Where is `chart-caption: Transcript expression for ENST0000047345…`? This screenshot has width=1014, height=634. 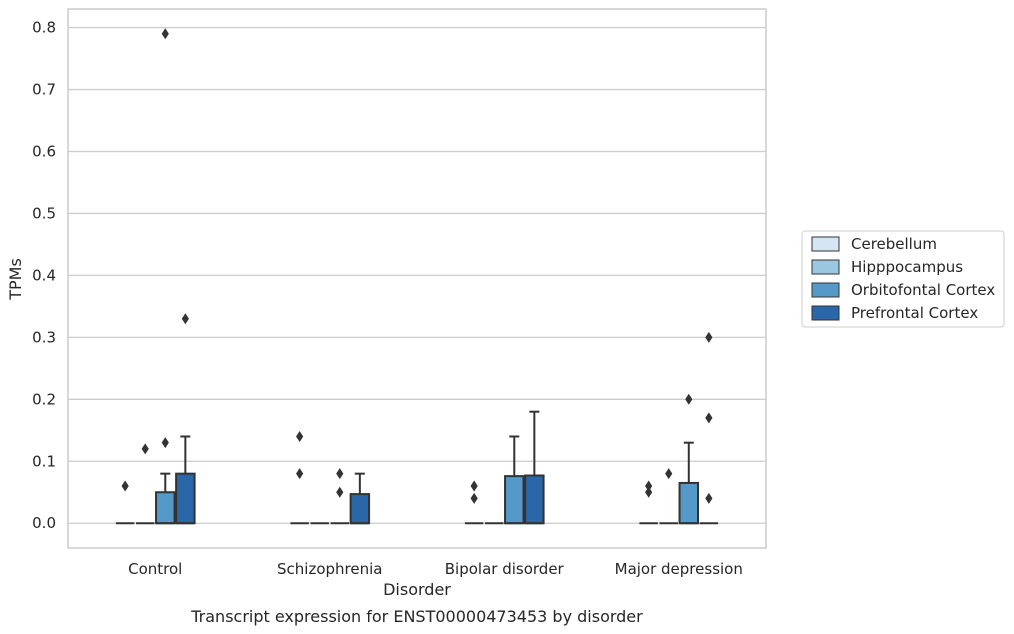
chart-caption: Transcript expression for ENST0000047345… is located at coordinates (416, 616).